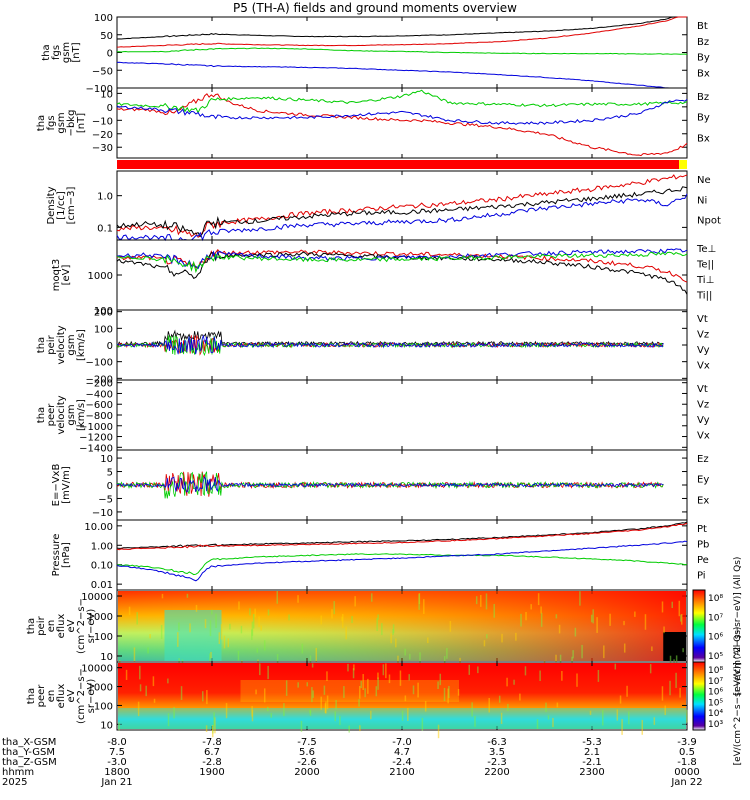  What do you see at coordinates (699, 696) in the screenshot?
I see `colorbar-gradient` at bounding box center [699, 696].